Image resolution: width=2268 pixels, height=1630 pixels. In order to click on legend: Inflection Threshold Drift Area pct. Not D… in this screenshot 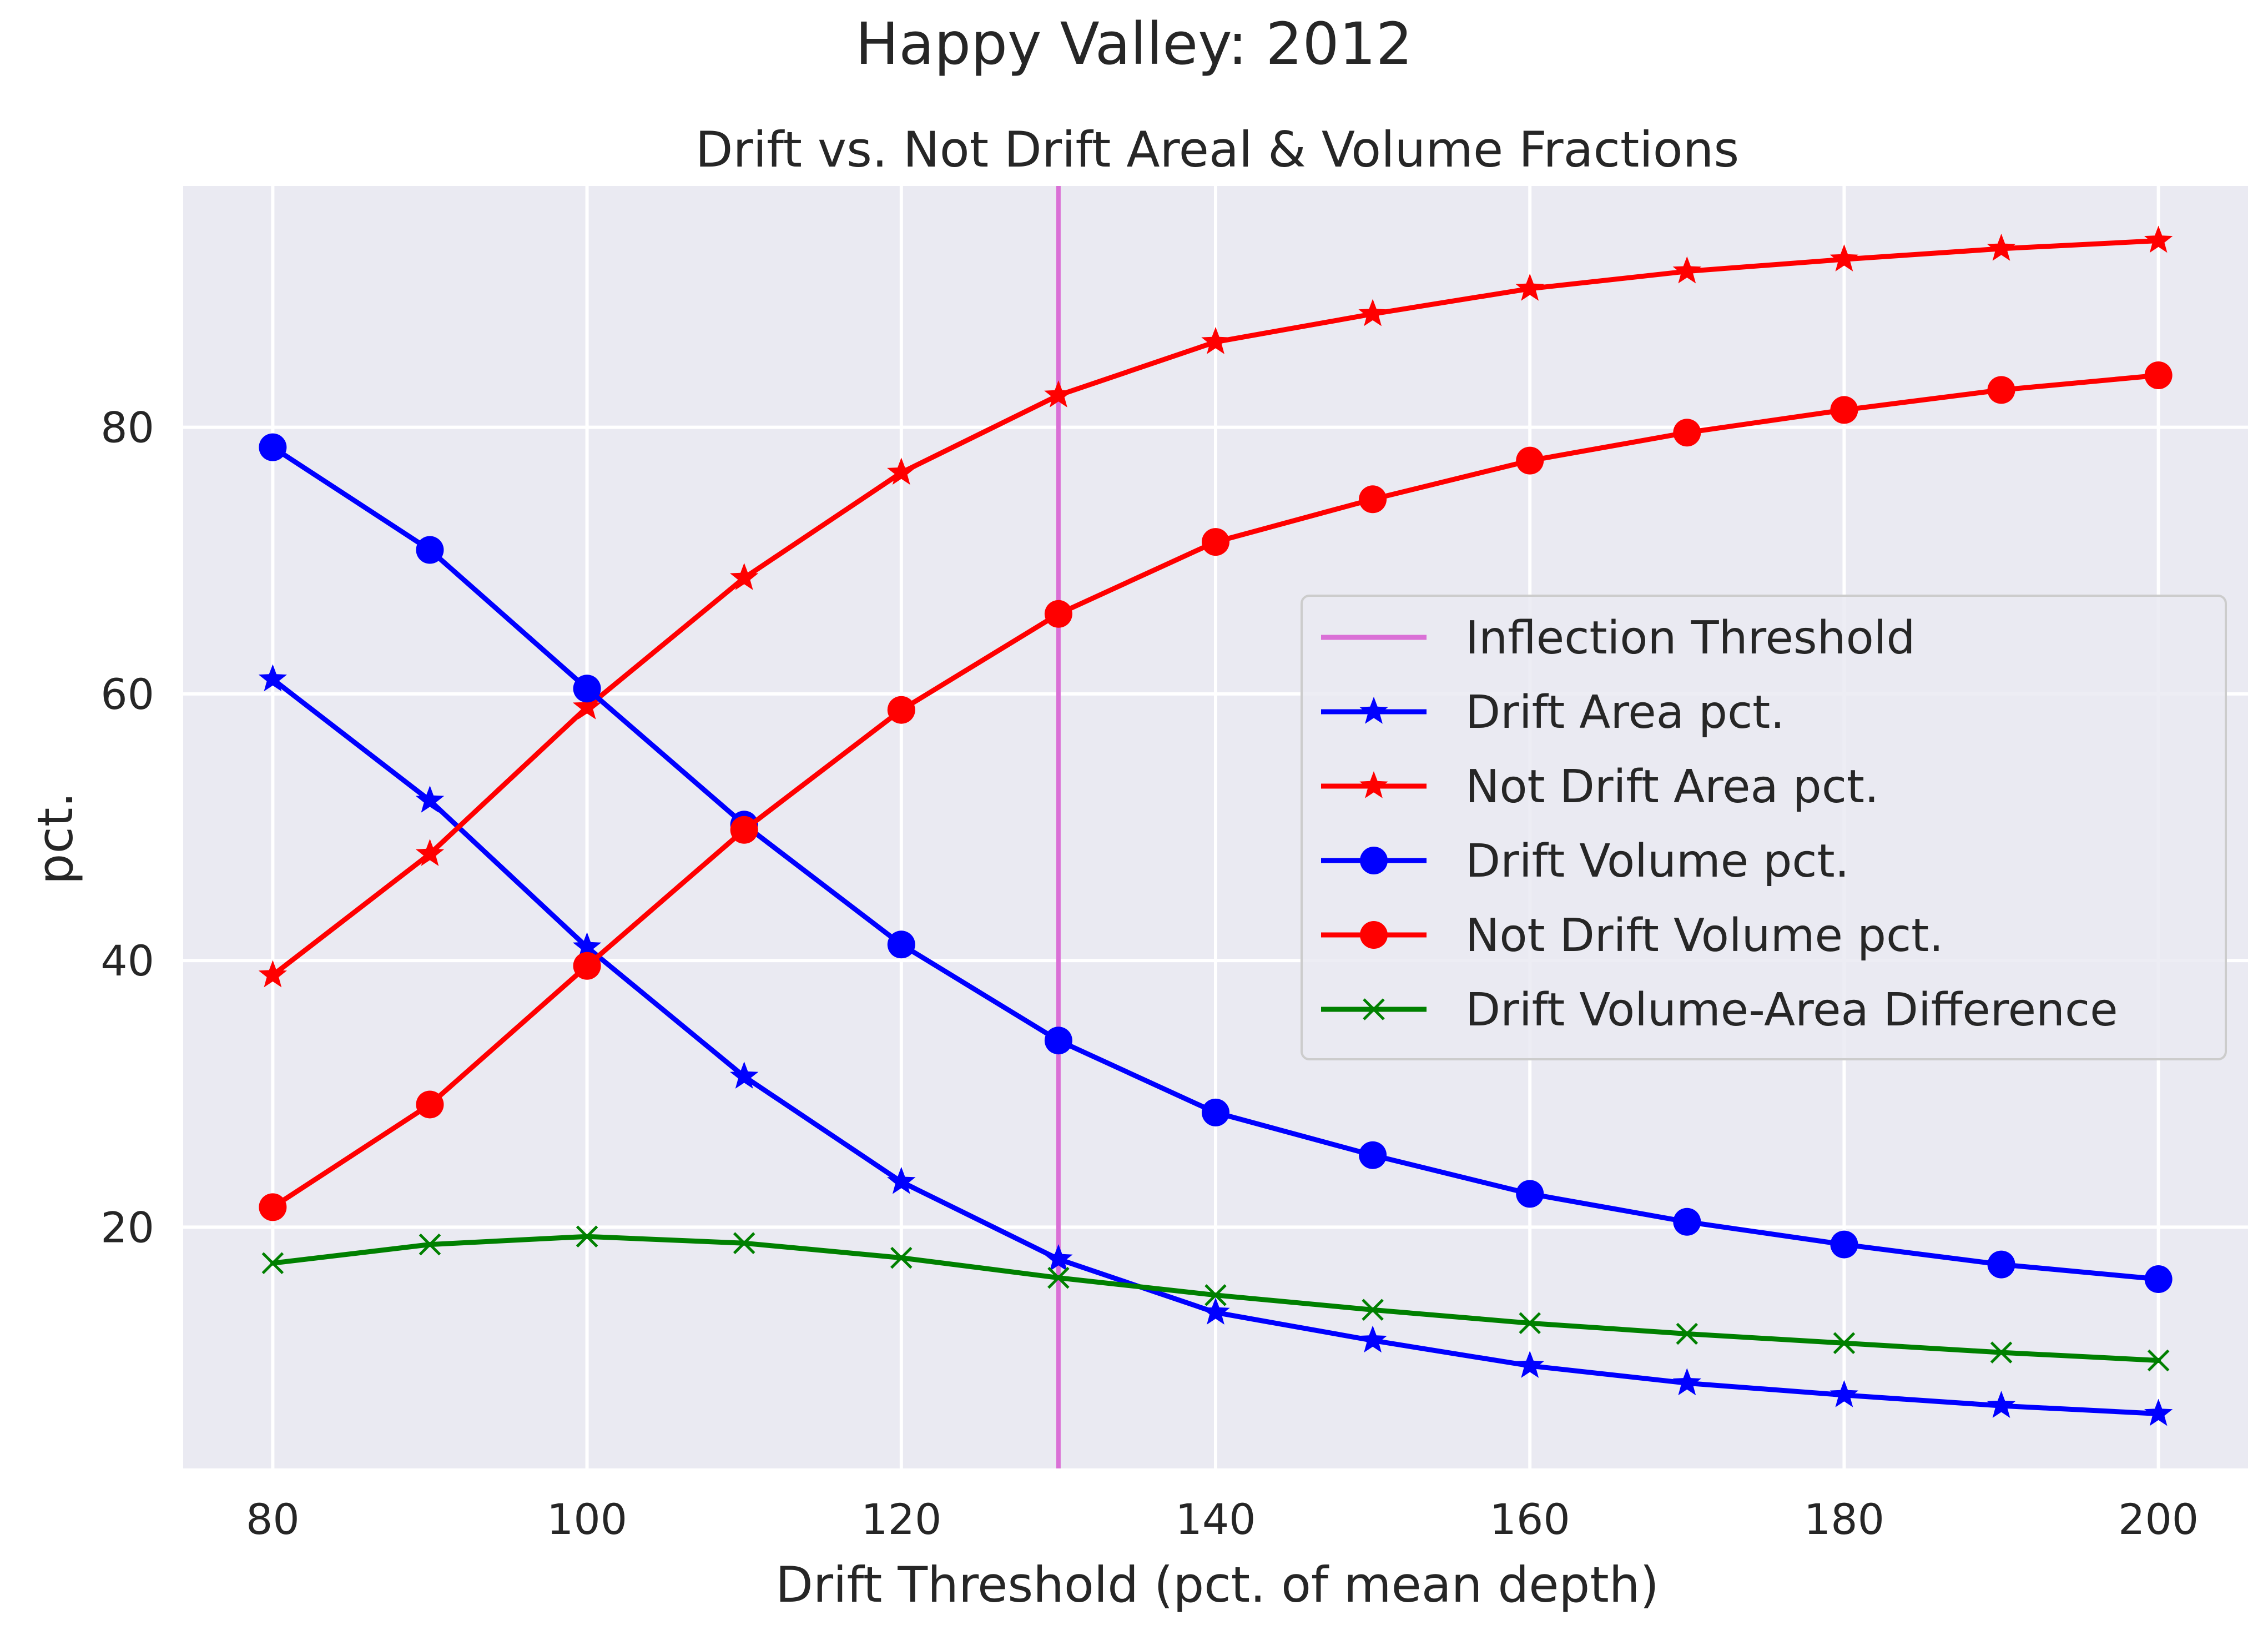, I will do `click(1764, 827)`.